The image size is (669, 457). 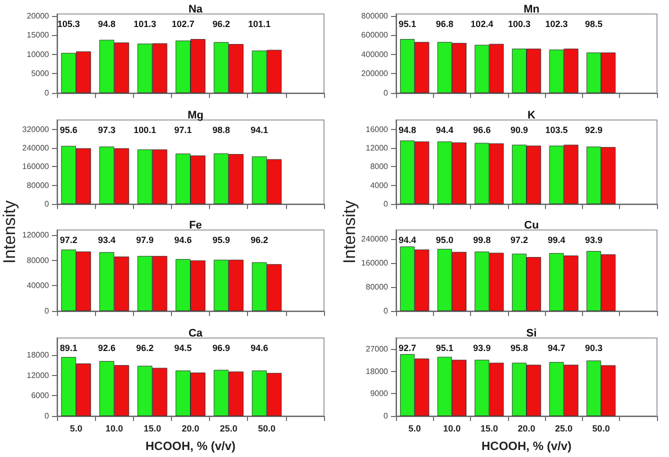 I want to click on annotation: 92.6, so click(x=107, y=348).